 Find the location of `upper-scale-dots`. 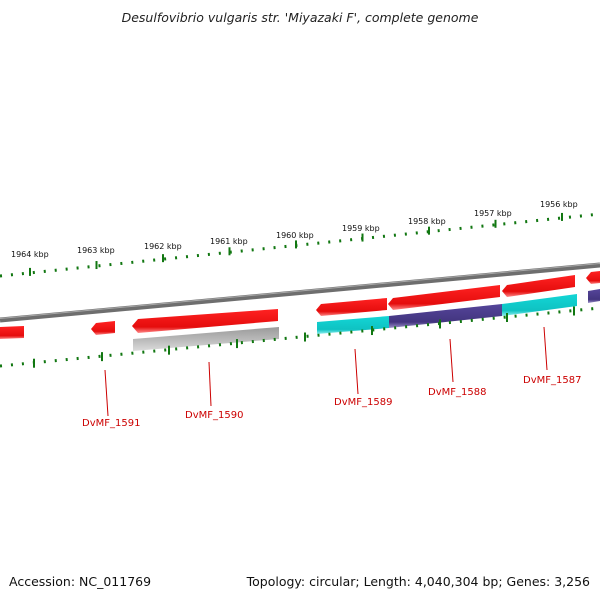

upper-scale-dots is located at coordinates (300, 245).